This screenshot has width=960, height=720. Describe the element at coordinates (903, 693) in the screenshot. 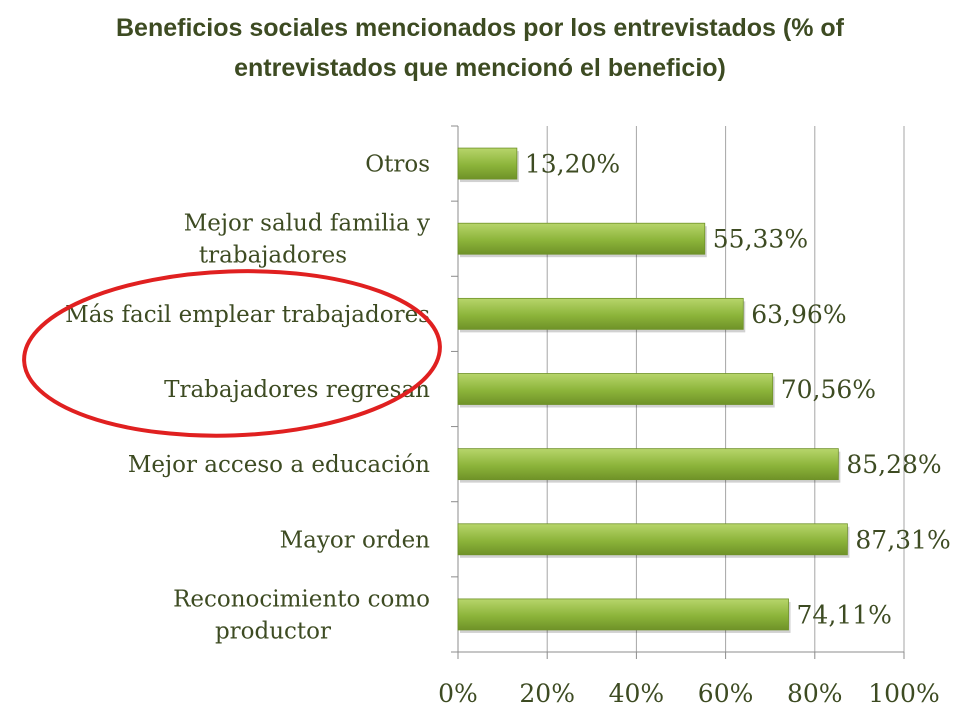

I see `x-tick-label: 100%` at that location.